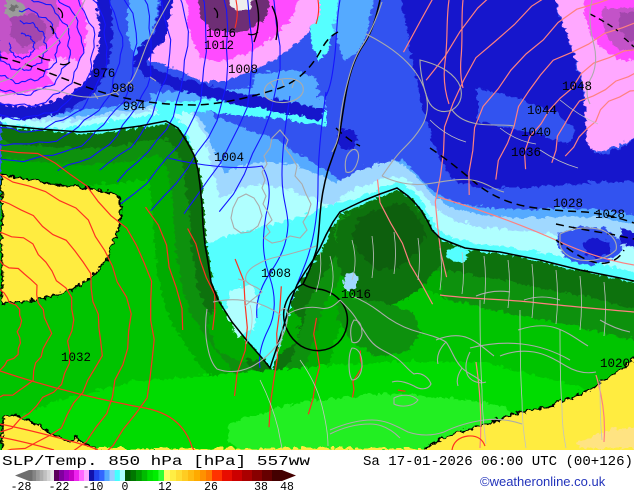 The image size is (634, 490). What do you see at coordinates (536, 133) in the screenshot?
I see `svg-text: 1040` at bounding box center [536, 133].